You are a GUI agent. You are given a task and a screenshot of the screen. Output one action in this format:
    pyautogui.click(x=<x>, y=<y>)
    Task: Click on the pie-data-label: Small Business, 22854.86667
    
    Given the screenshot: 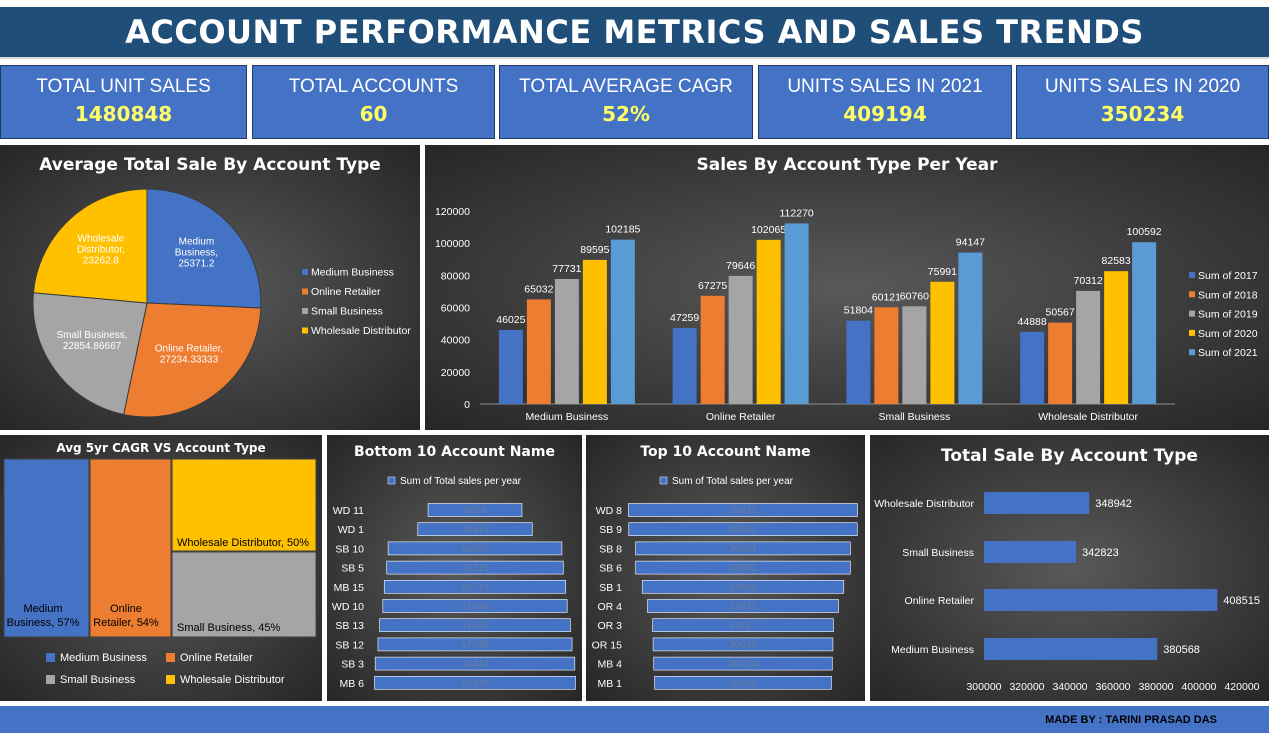 What is the action you would take?
    pyautogui.click(x=91, y=341)
    